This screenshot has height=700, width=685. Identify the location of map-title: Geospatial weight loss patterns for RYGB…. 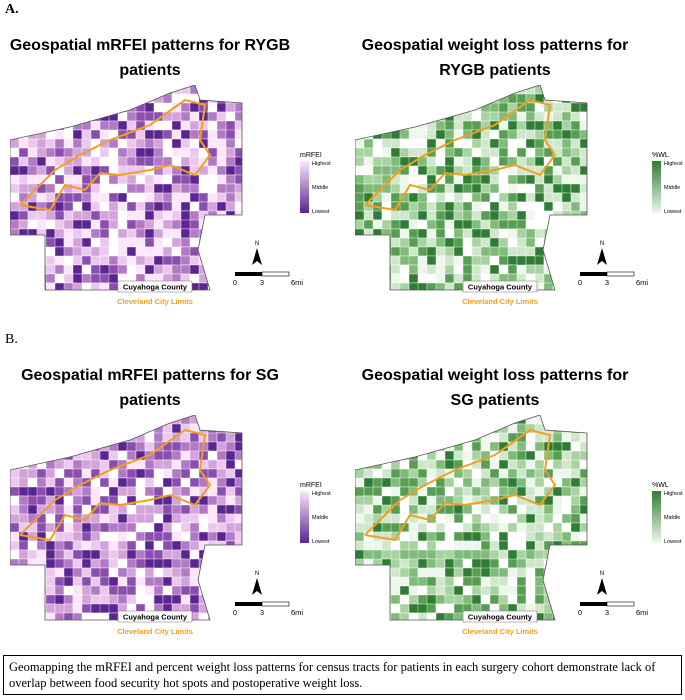
(495, 58).